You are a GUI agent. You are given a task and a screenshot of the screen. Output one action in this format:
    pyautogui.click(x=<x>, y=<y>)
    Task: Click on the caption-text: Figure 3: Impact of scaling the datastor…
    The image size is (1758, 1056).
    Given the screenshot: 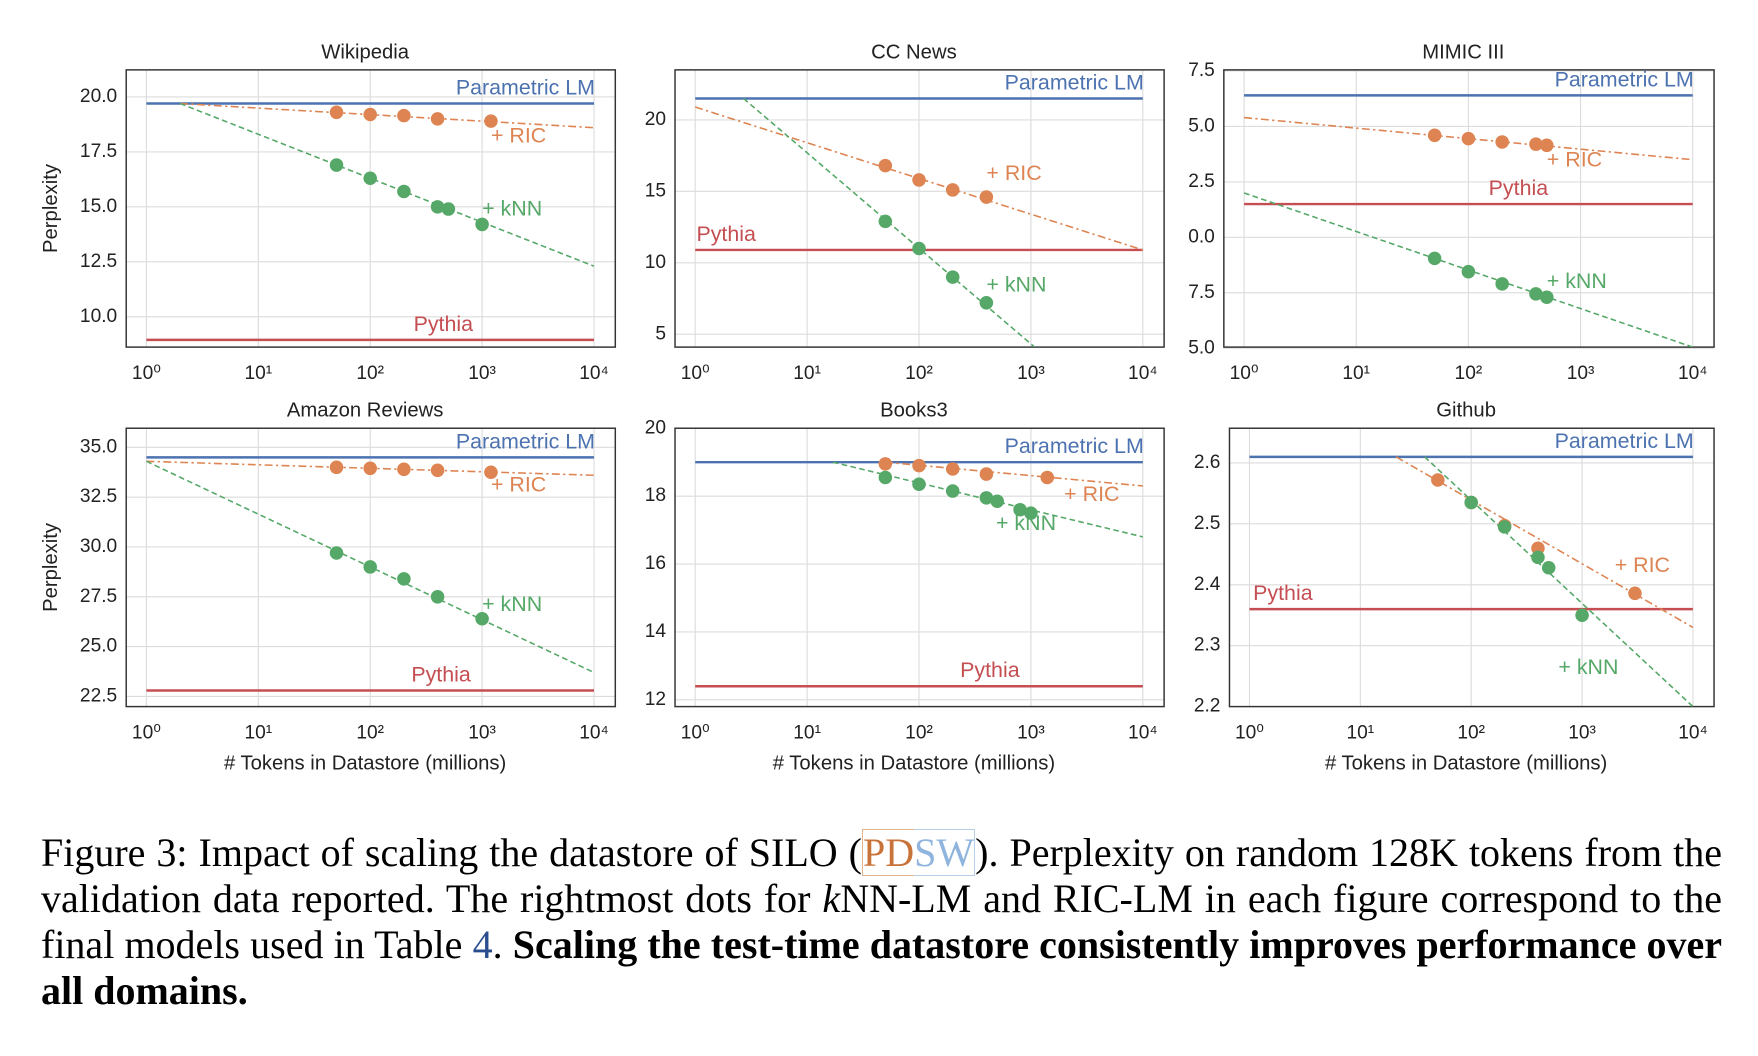 What is the action you would take?
    pyautogui.click(x=395, y=852)
    